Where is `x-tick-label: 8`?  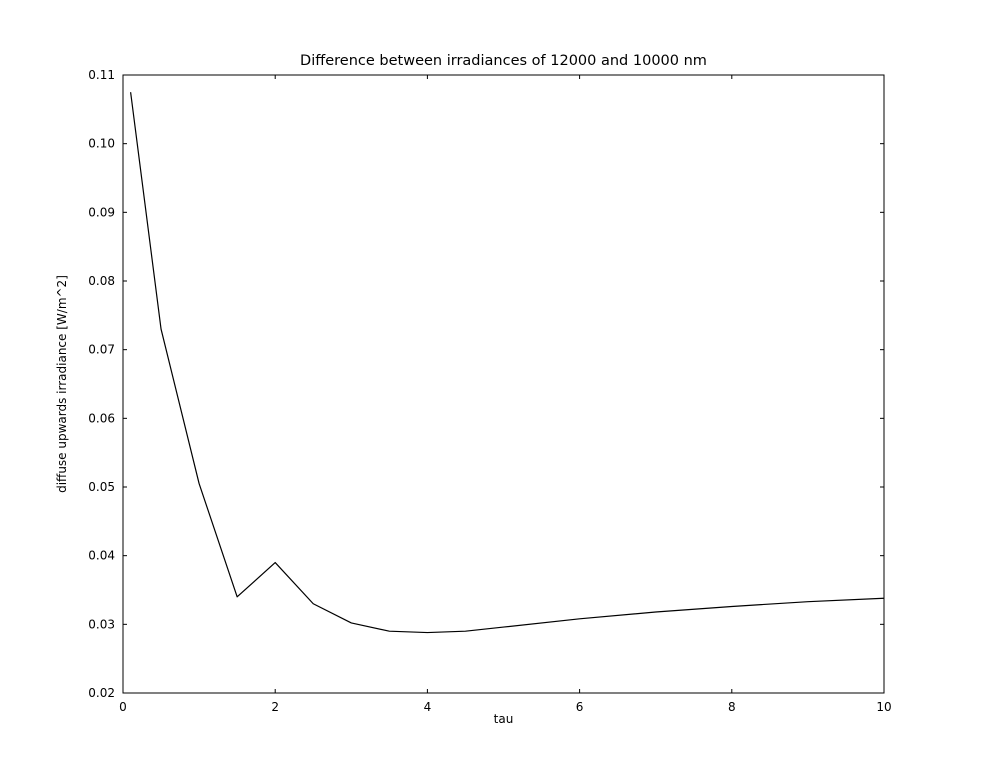
x-tick-label: 8 is located at coordinates (732, 707).